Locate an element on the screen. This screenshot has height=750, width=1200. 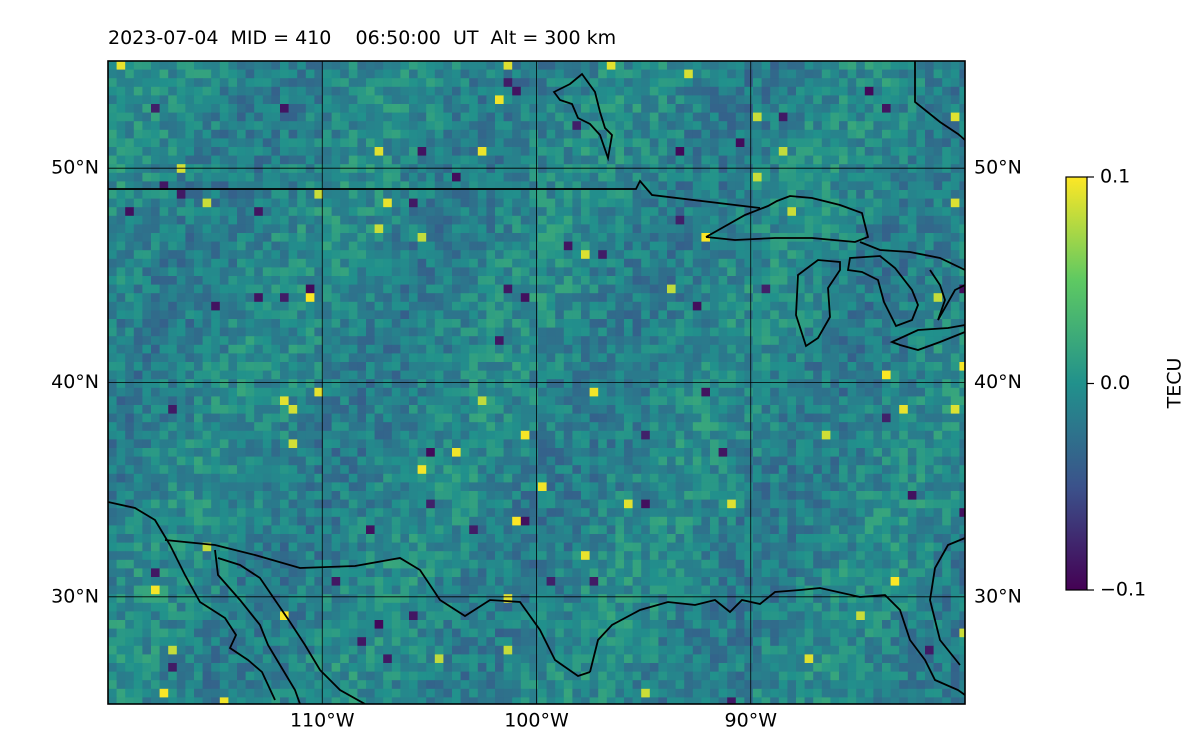
pacific-coast is located at coordinates (192, 601).